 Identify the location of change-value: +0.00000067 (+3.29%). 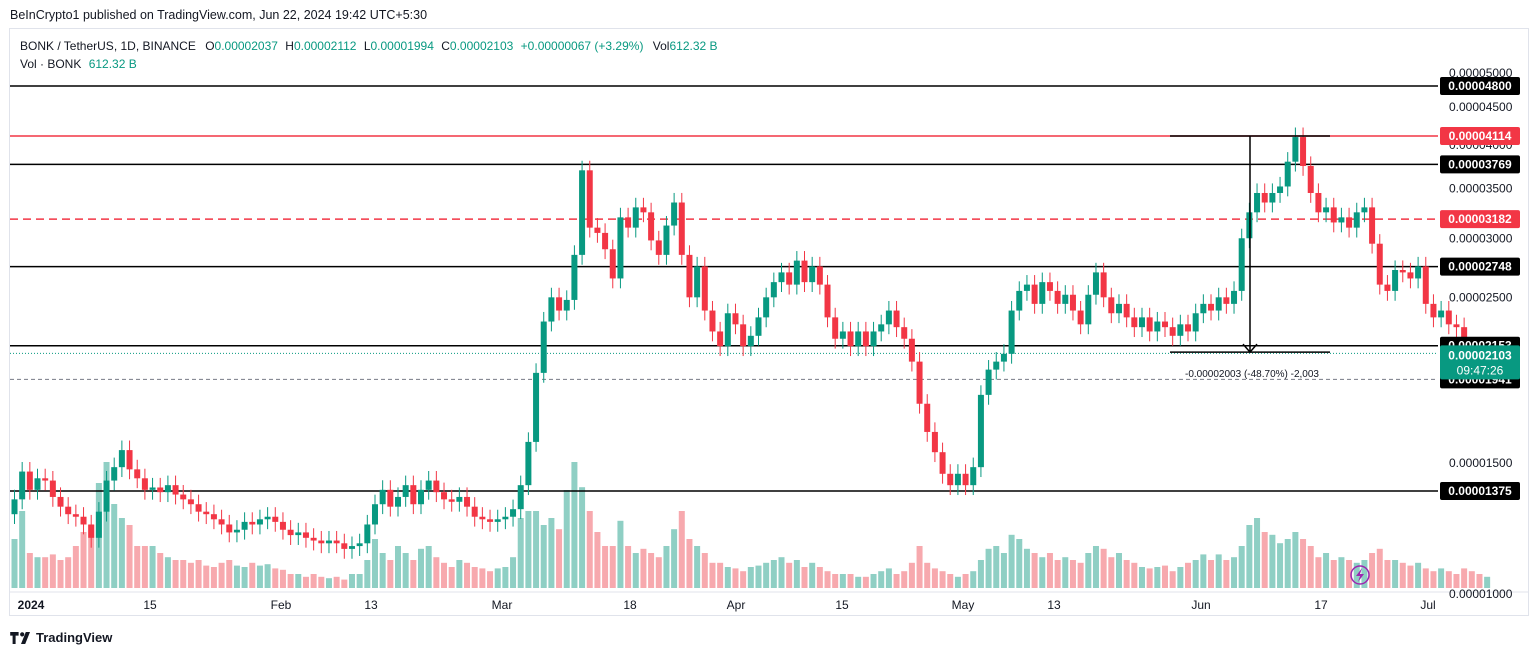
(582, 46).